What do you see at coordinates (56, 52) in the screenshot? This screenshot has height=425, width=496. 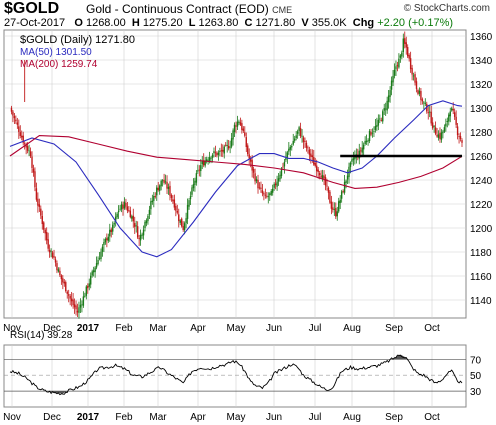 I see `legend-ma50: MA(50) 1301.50` at bounding box center [56, 52].